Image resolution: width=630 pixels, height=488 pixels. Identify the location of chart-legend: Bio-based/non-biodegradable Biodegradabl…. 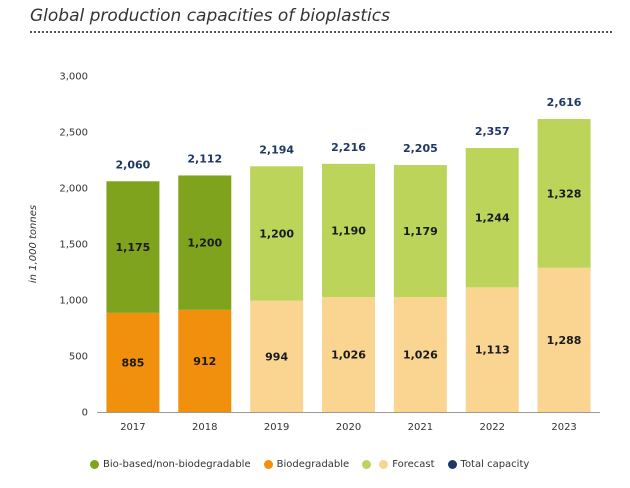
(316, 464).